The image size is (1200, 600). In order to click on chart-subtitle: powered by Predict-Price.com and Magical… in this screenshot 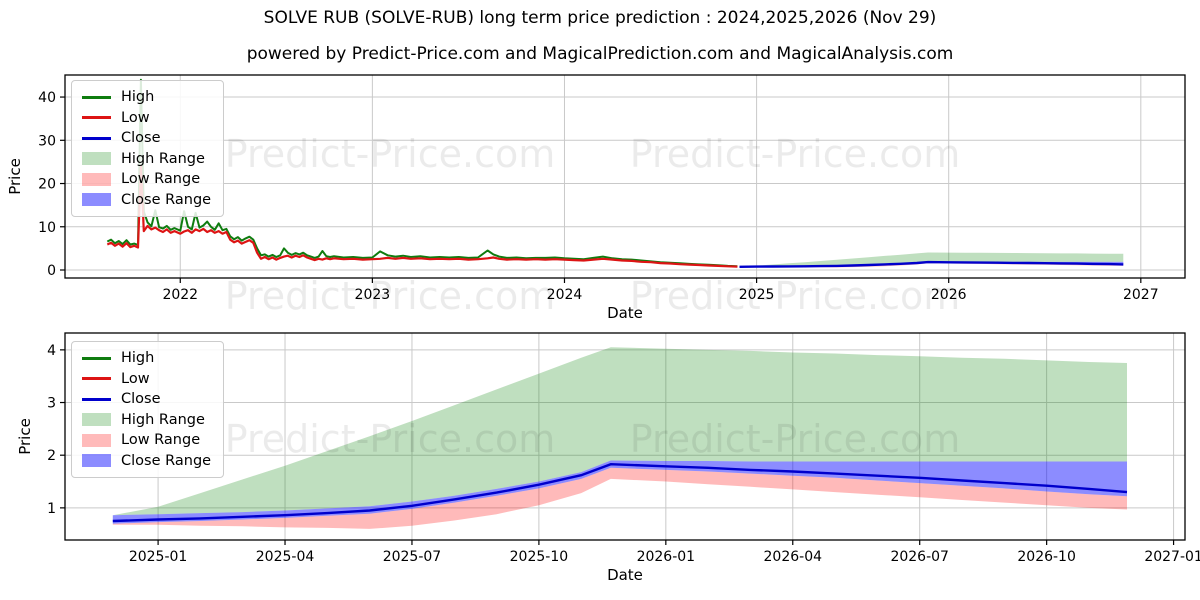, I will do `click(600, 54)`.